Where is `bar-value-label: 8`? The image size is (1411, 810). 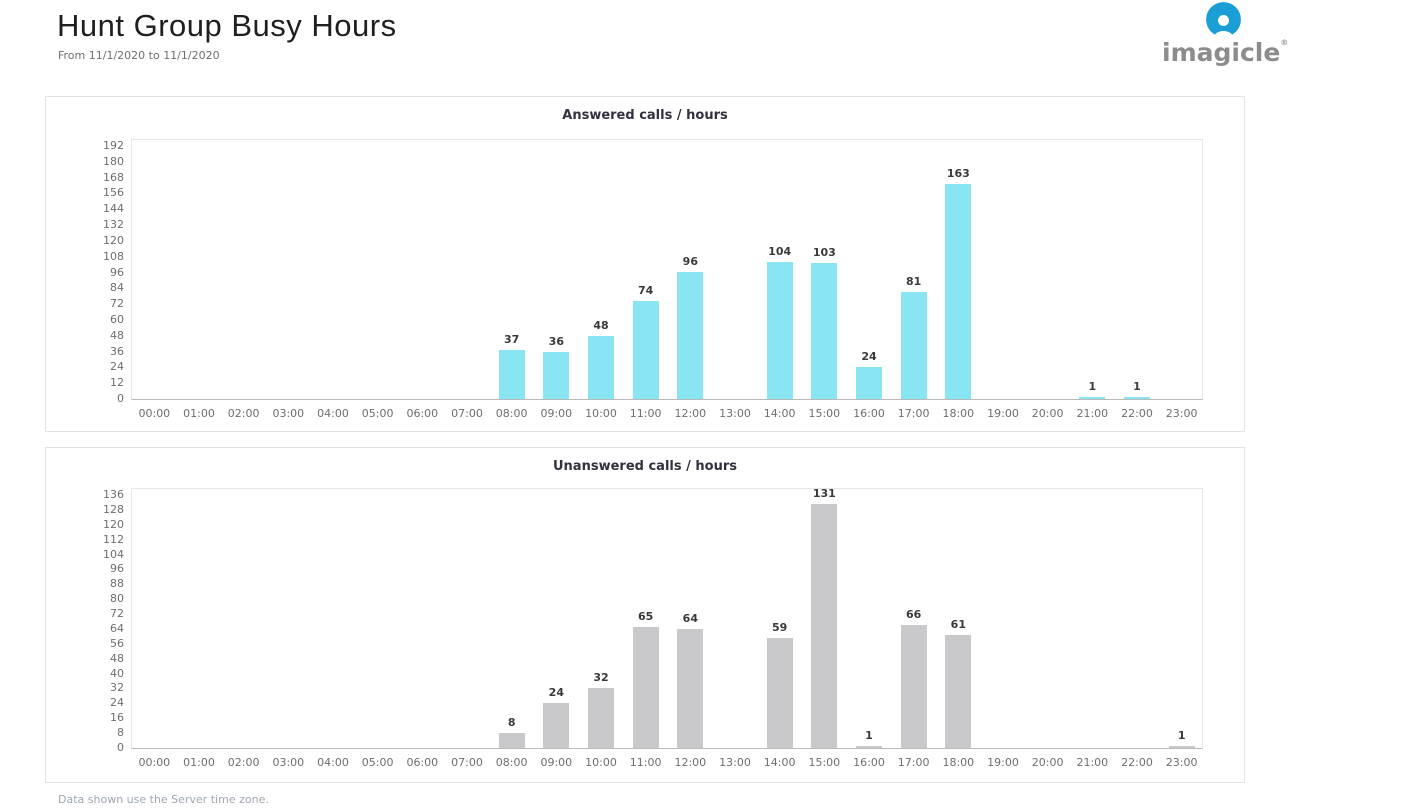
bar-value-label: 8 is located at coordinates (511, 722).